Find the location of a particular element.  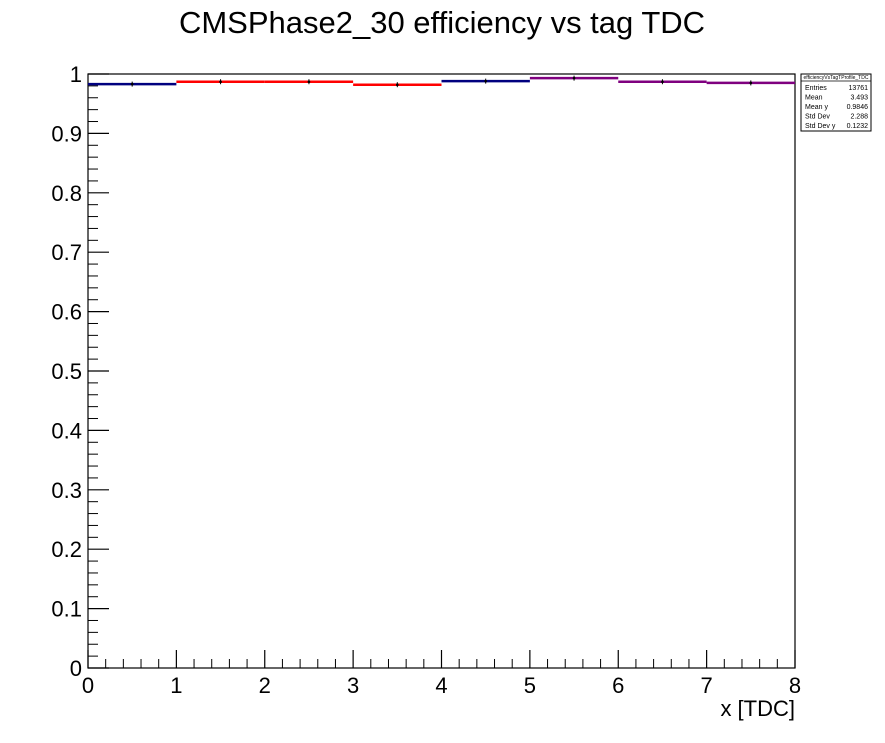

x-tick-label: 1 is located at coordinates (176, 685).